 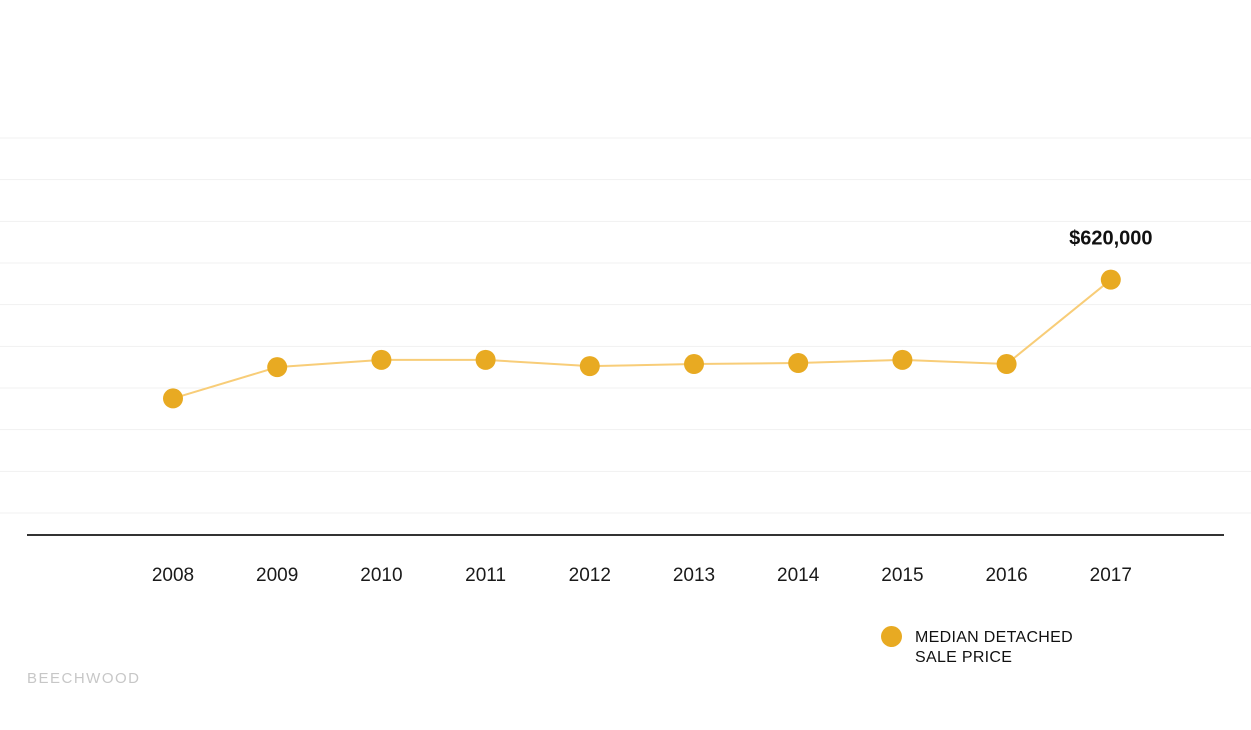 I want to click on brand-watermark: BEECHWOOD, so click(x=84, y=678).